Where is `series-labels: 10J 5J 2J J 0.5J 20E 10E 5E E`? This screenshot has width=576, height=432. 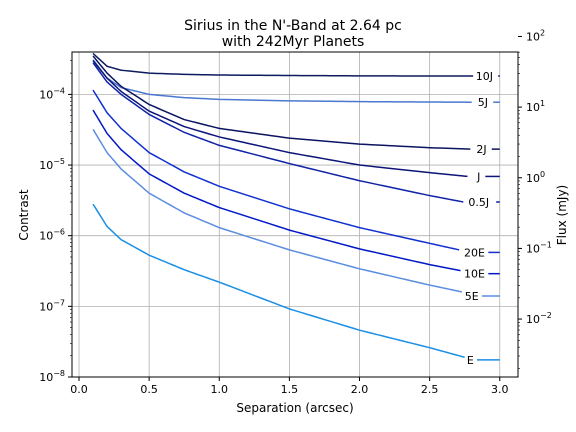
series-labels: 10J 5J 2J J 0.5J 20E 10E 5E E is located at coordinates (482, 218).